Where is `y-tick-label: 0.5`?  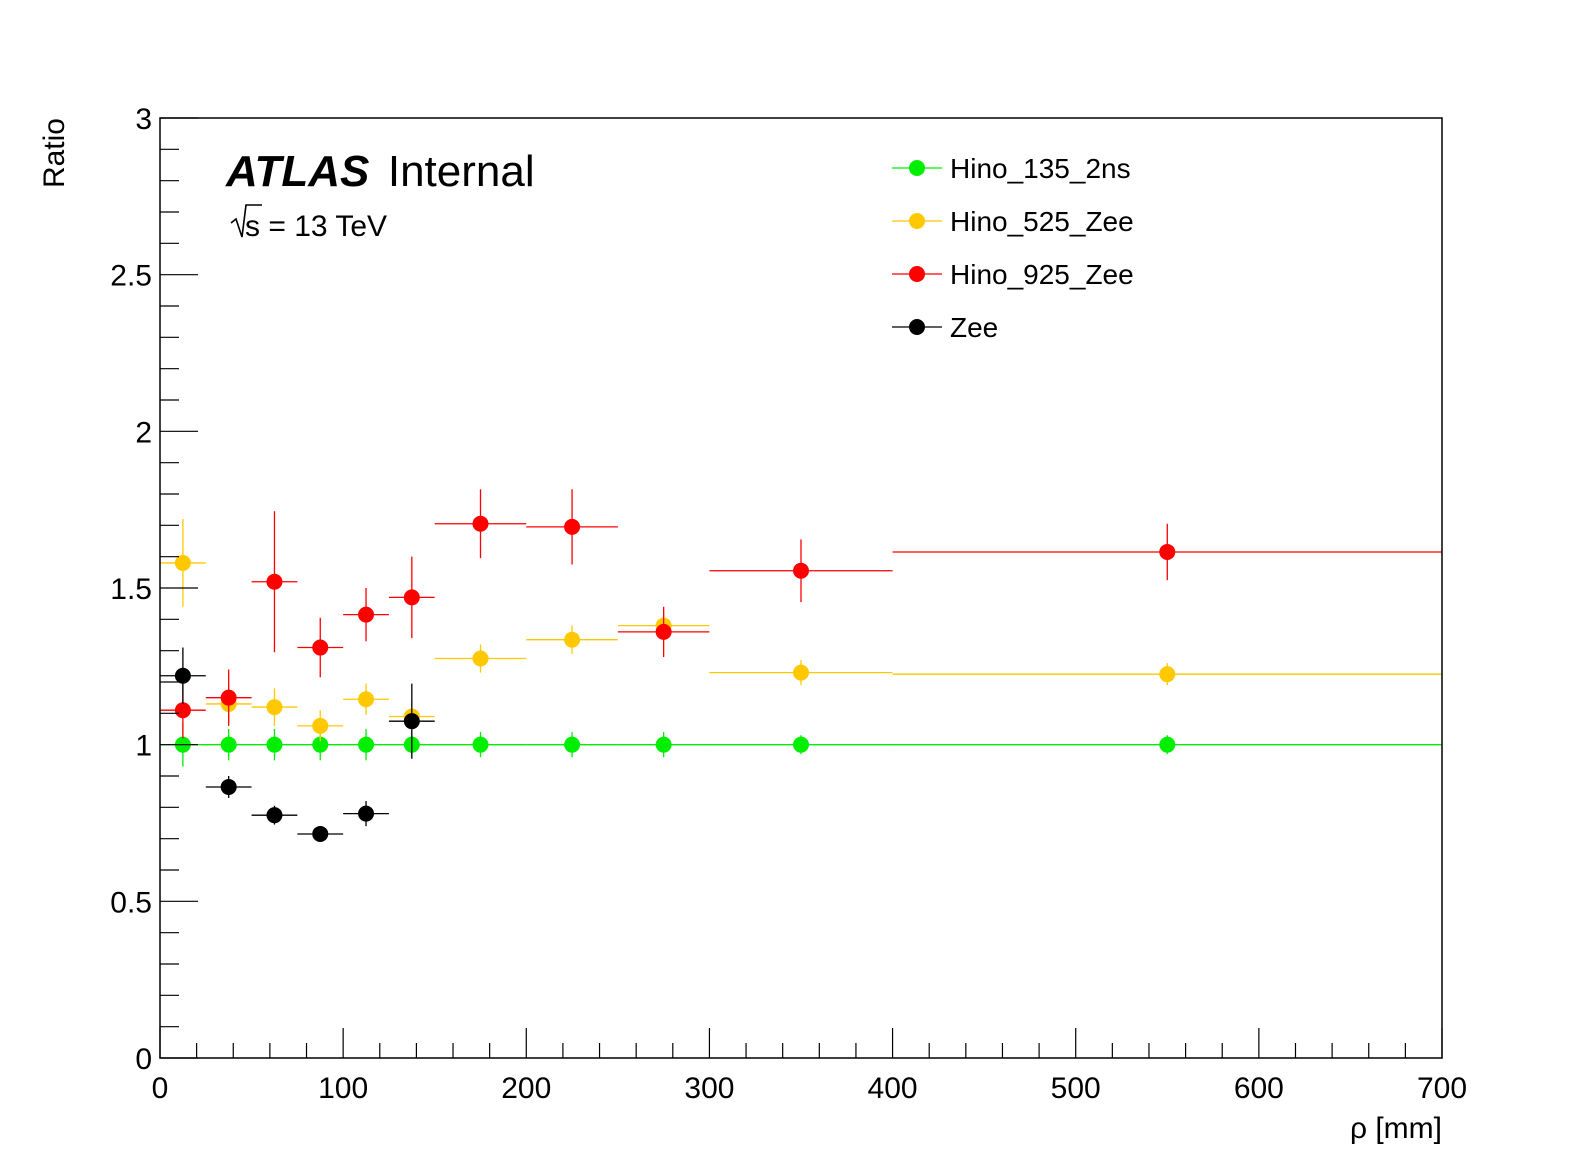
y-tick-label: 0.5 is located at coordinates (131, 902).